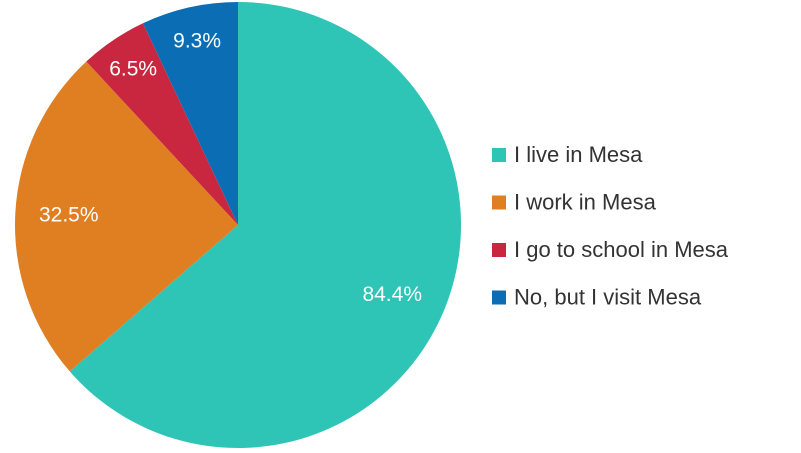 This screenshot has width=801, height=453. What do you see at coordinates (69, 215) in the screenshot?
I see `slice-label: 32.5%` at bounding box center [69, 215].